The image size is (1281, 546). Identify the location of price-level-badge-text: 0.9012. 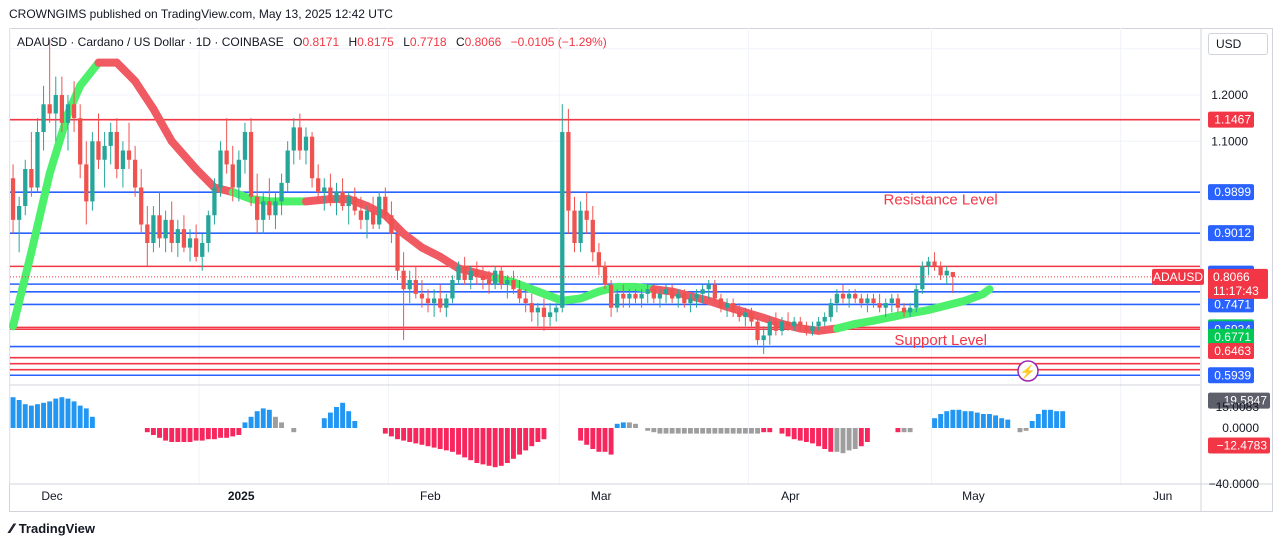
(1232, 233).